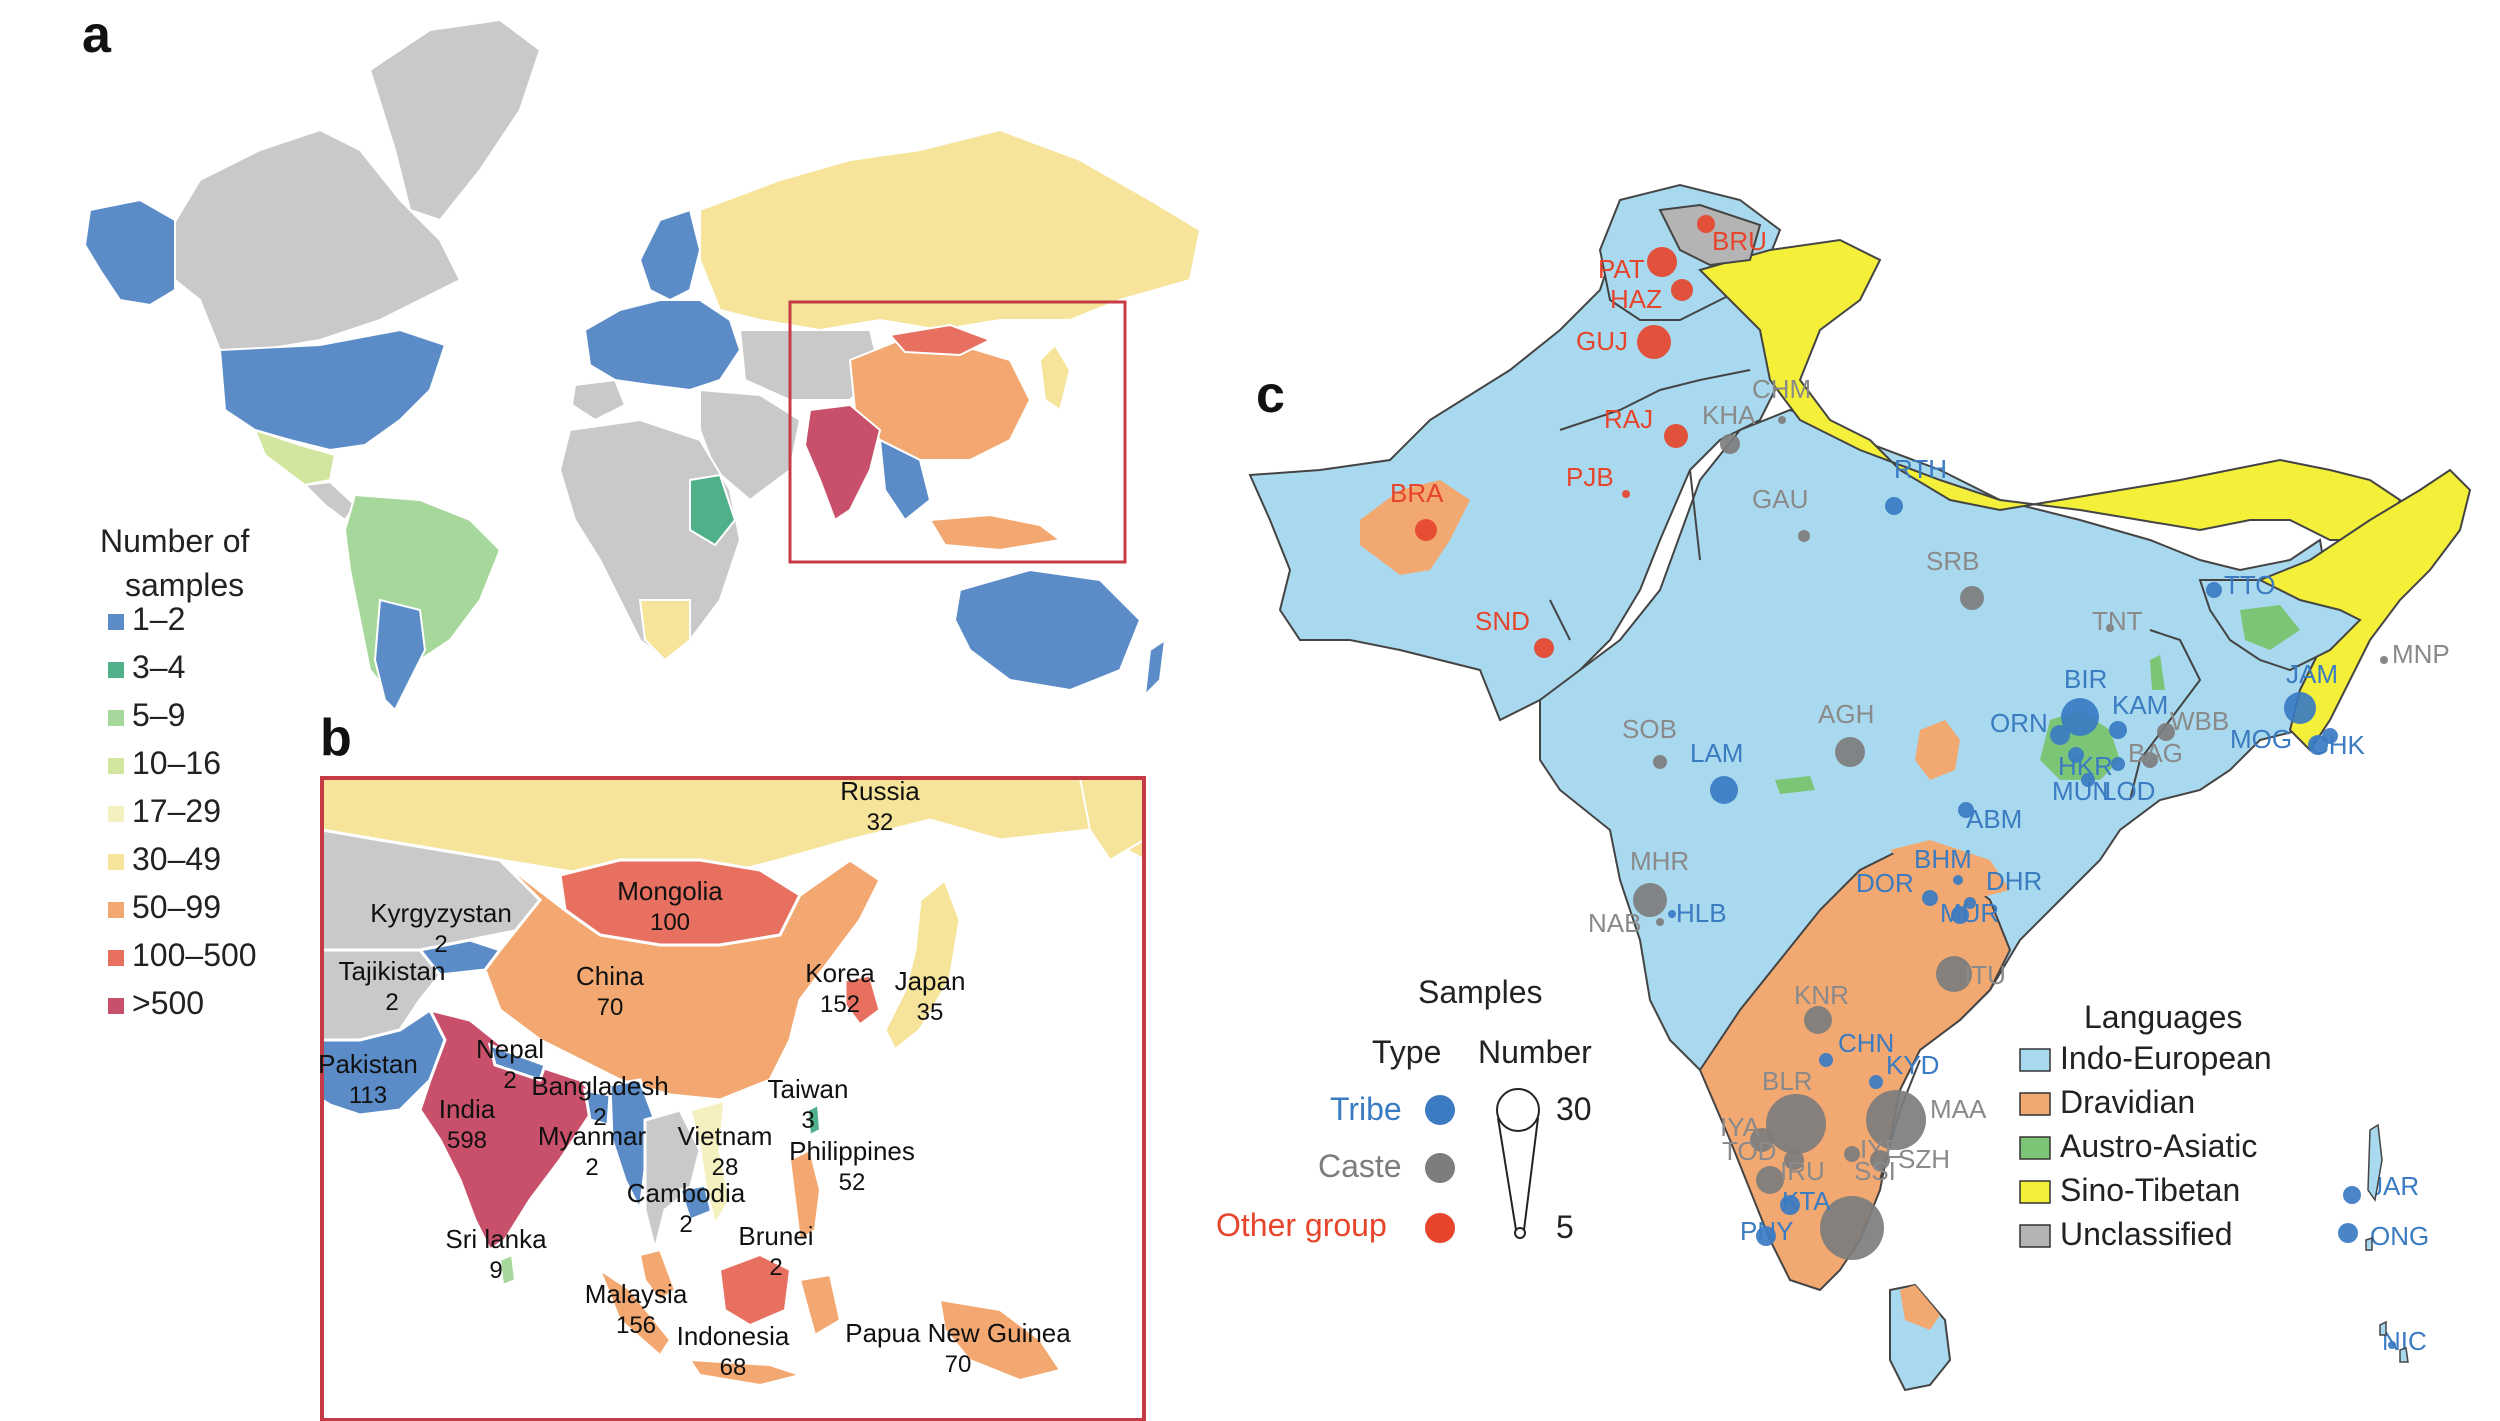 This screenshot has width=2500, height=1421. I want to click on country-name: India, so click(467, 1109).